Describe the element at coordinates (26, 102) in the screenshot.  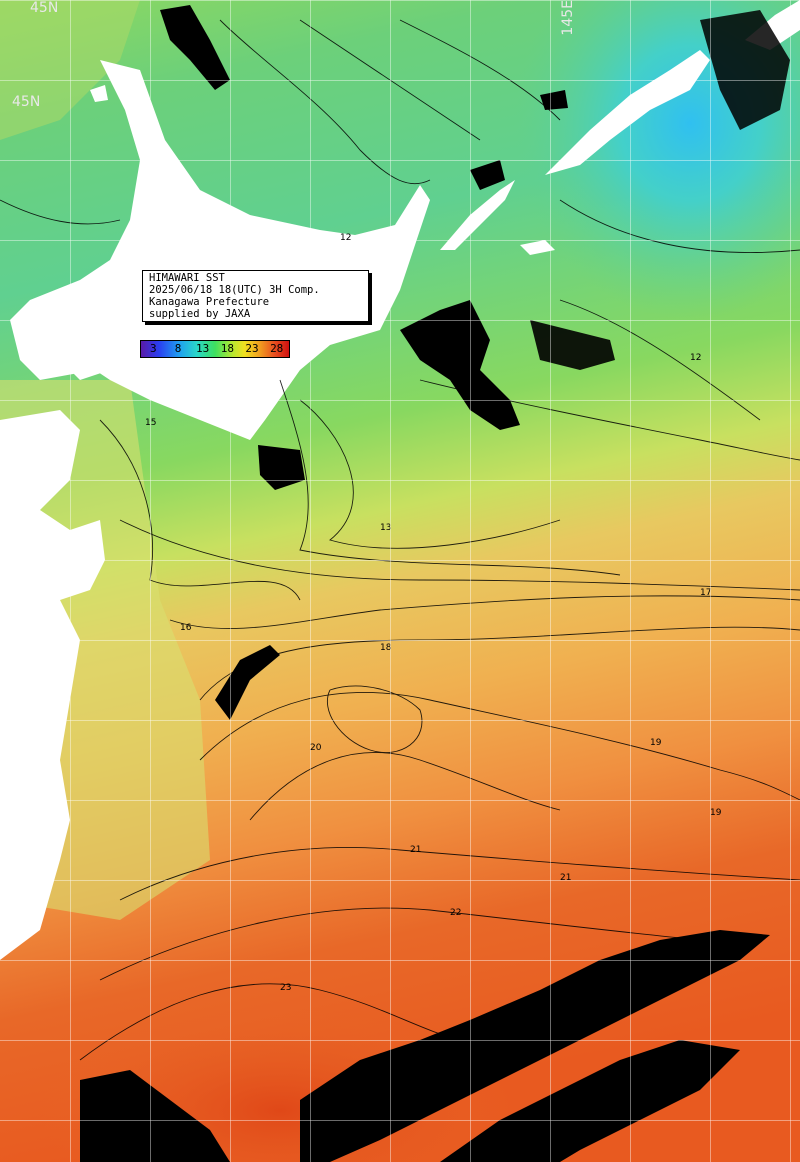
I see `grid-label-left: 45N` at that location.